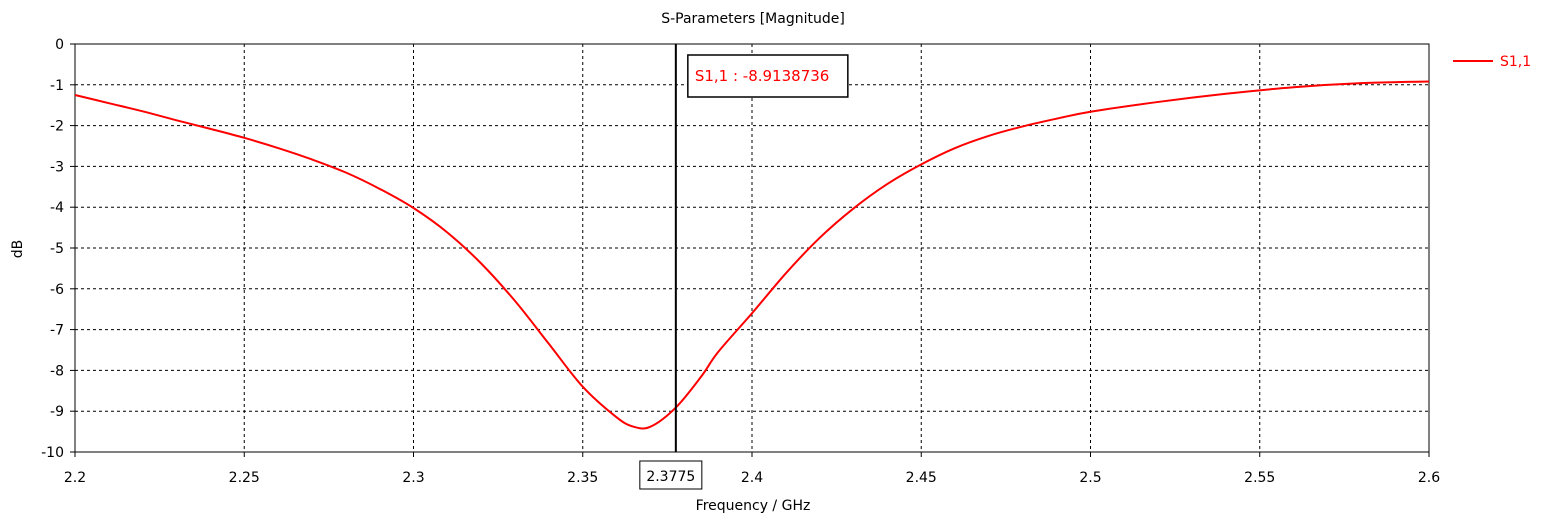 Image resolution: width=1546 pixels, height=521 pixels. I want to click on x-tick-label: 2.45, so click(921, 478).